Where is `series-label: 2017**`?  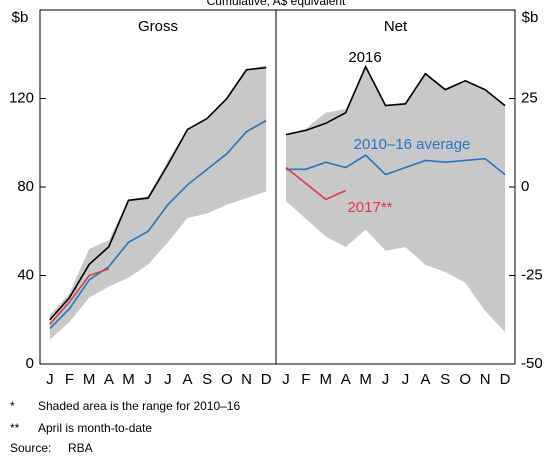 series-label: 2017** is located at coordinates (369, 207).